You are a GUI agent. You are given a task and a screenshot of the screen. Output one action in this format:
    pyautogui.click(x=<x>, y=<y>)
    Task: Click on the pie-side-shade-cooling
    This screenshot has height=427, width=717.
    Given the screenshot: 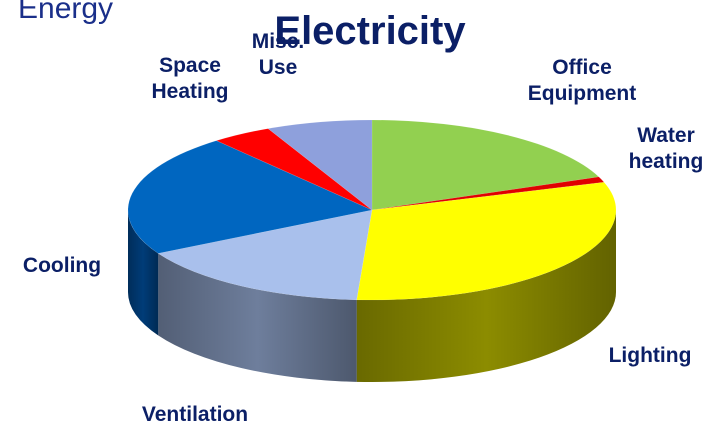 What is the action you would take?
    pyautogui.click(x=143, y=273)
    